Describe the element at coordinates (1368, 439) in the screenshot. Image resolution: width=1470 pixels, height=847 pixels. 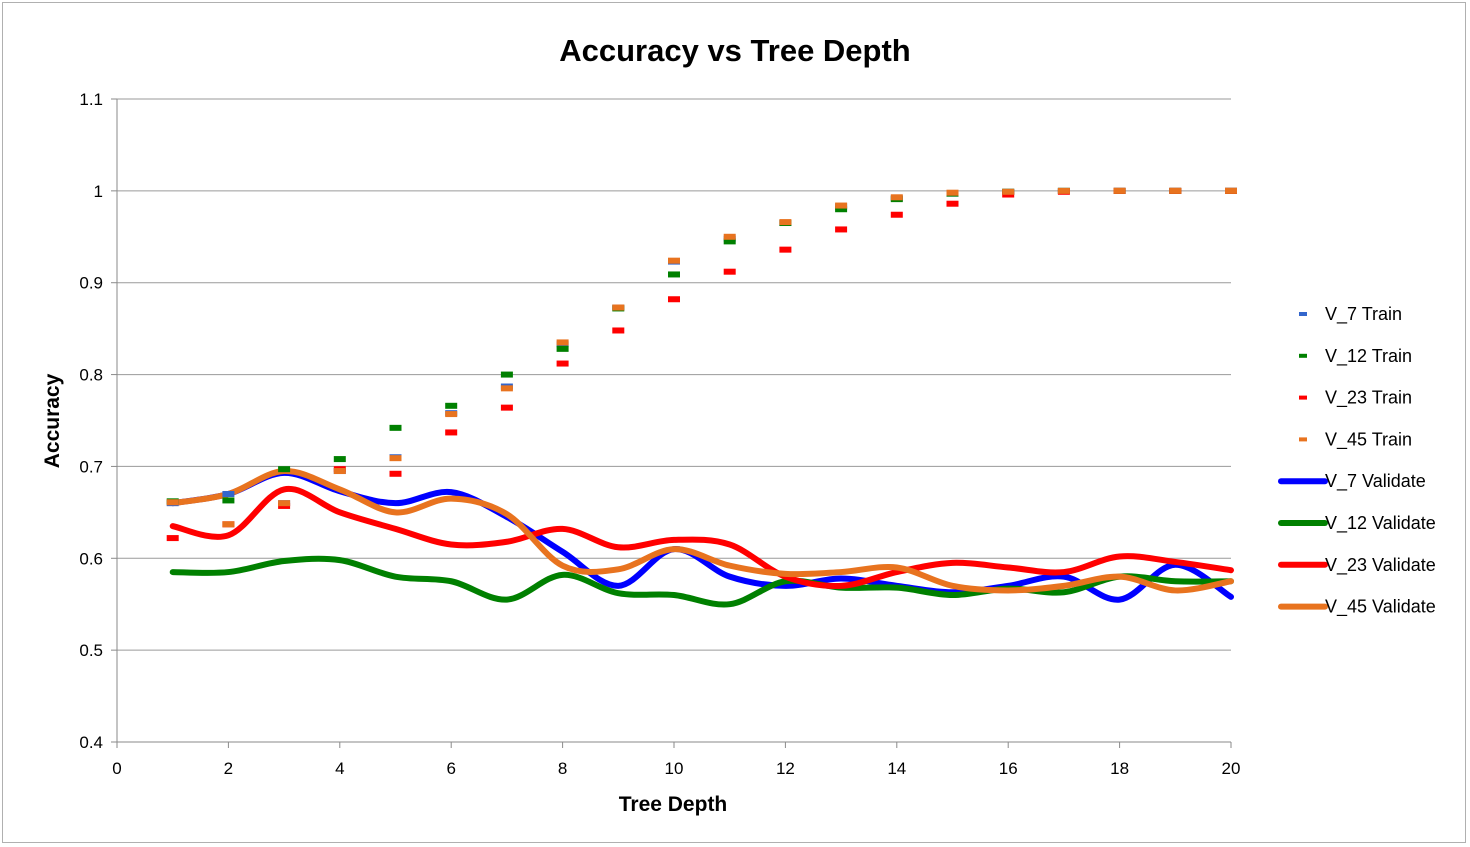
I see `legend-label: V_45 Train` at that location.